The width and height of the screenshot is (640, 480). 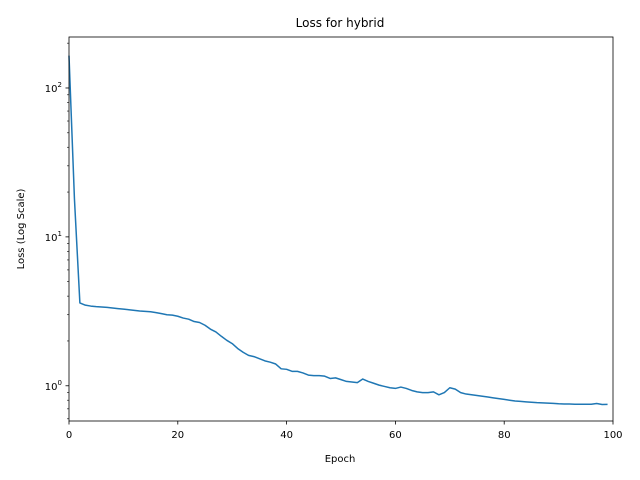 What do you see at coordinates (68, 231) in the screenshot?
I see `y-axis-minor-ticks` at bounding box center [68, 231].